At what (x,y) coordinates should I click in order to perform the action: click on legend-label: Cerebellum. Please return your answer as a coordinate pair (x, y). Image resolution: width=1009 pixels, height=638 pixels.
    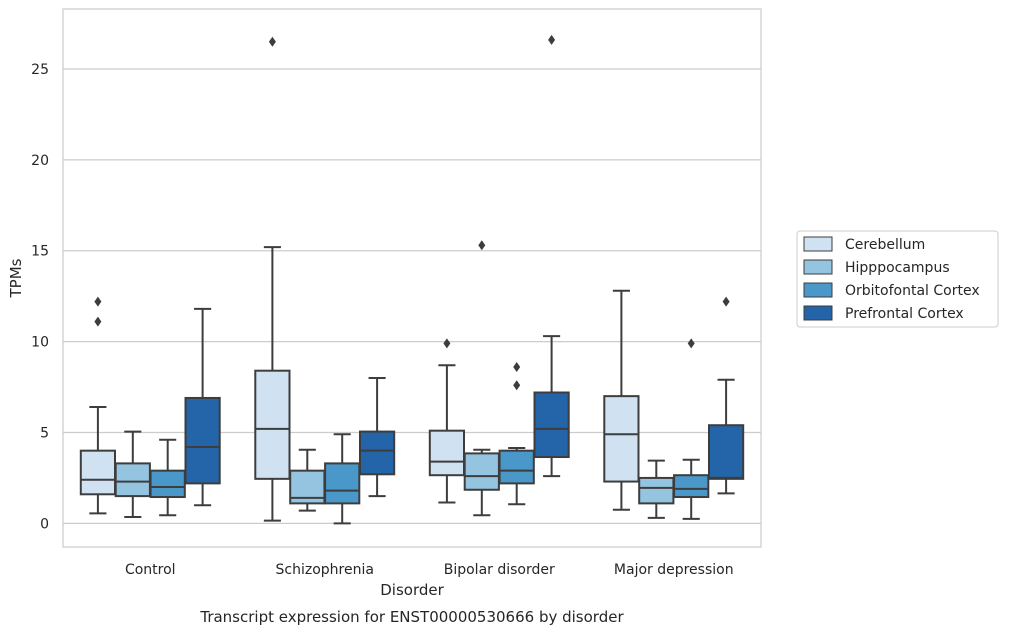
    Looking at the image, I should click on (885, 245).